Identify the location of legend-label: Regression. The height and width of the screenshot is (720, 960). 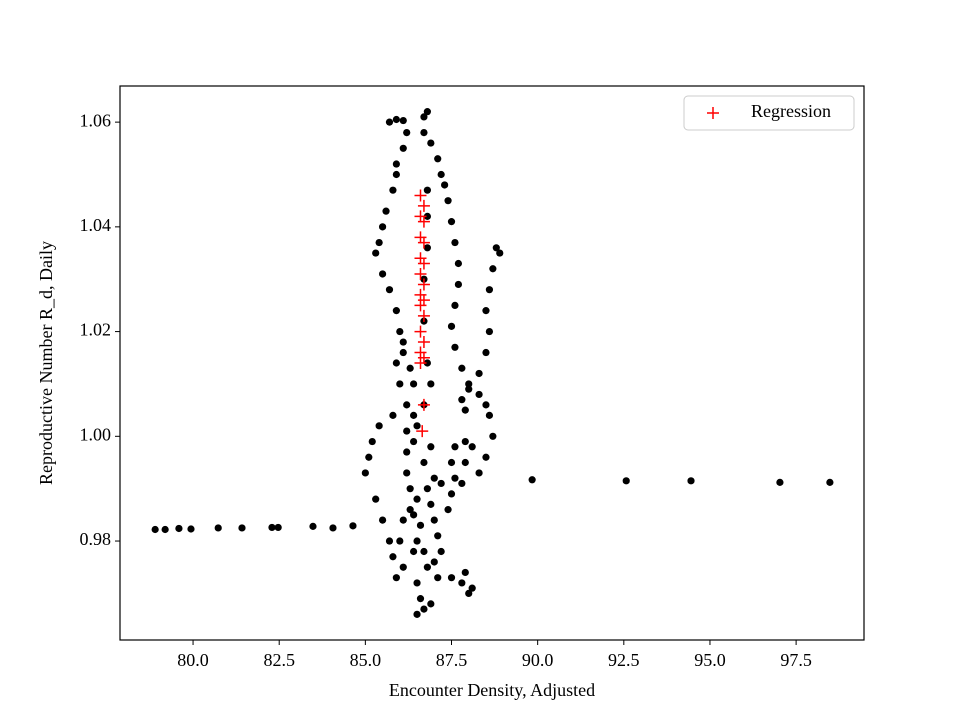
(791, 111).